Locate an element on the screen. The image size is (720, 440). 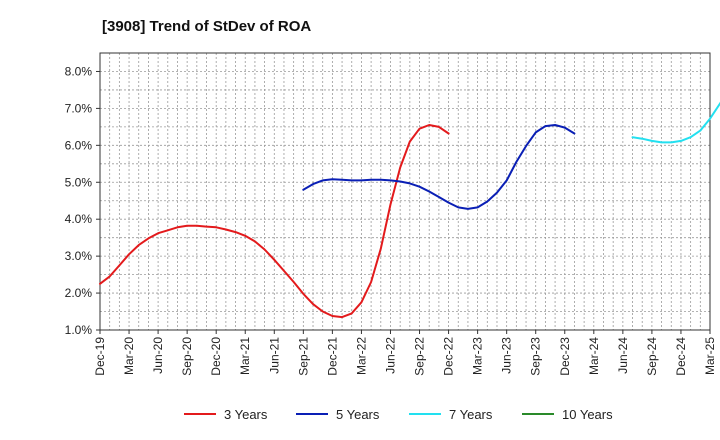
y-tick-label: 4.0% is located at coordinates (79, 219).